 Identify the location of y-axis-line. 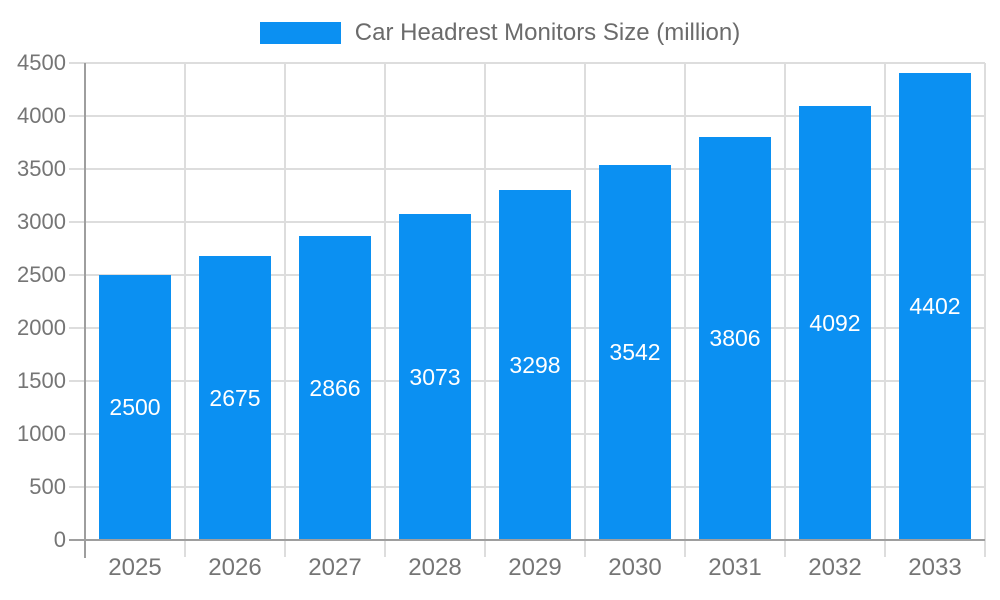
(85, 310).